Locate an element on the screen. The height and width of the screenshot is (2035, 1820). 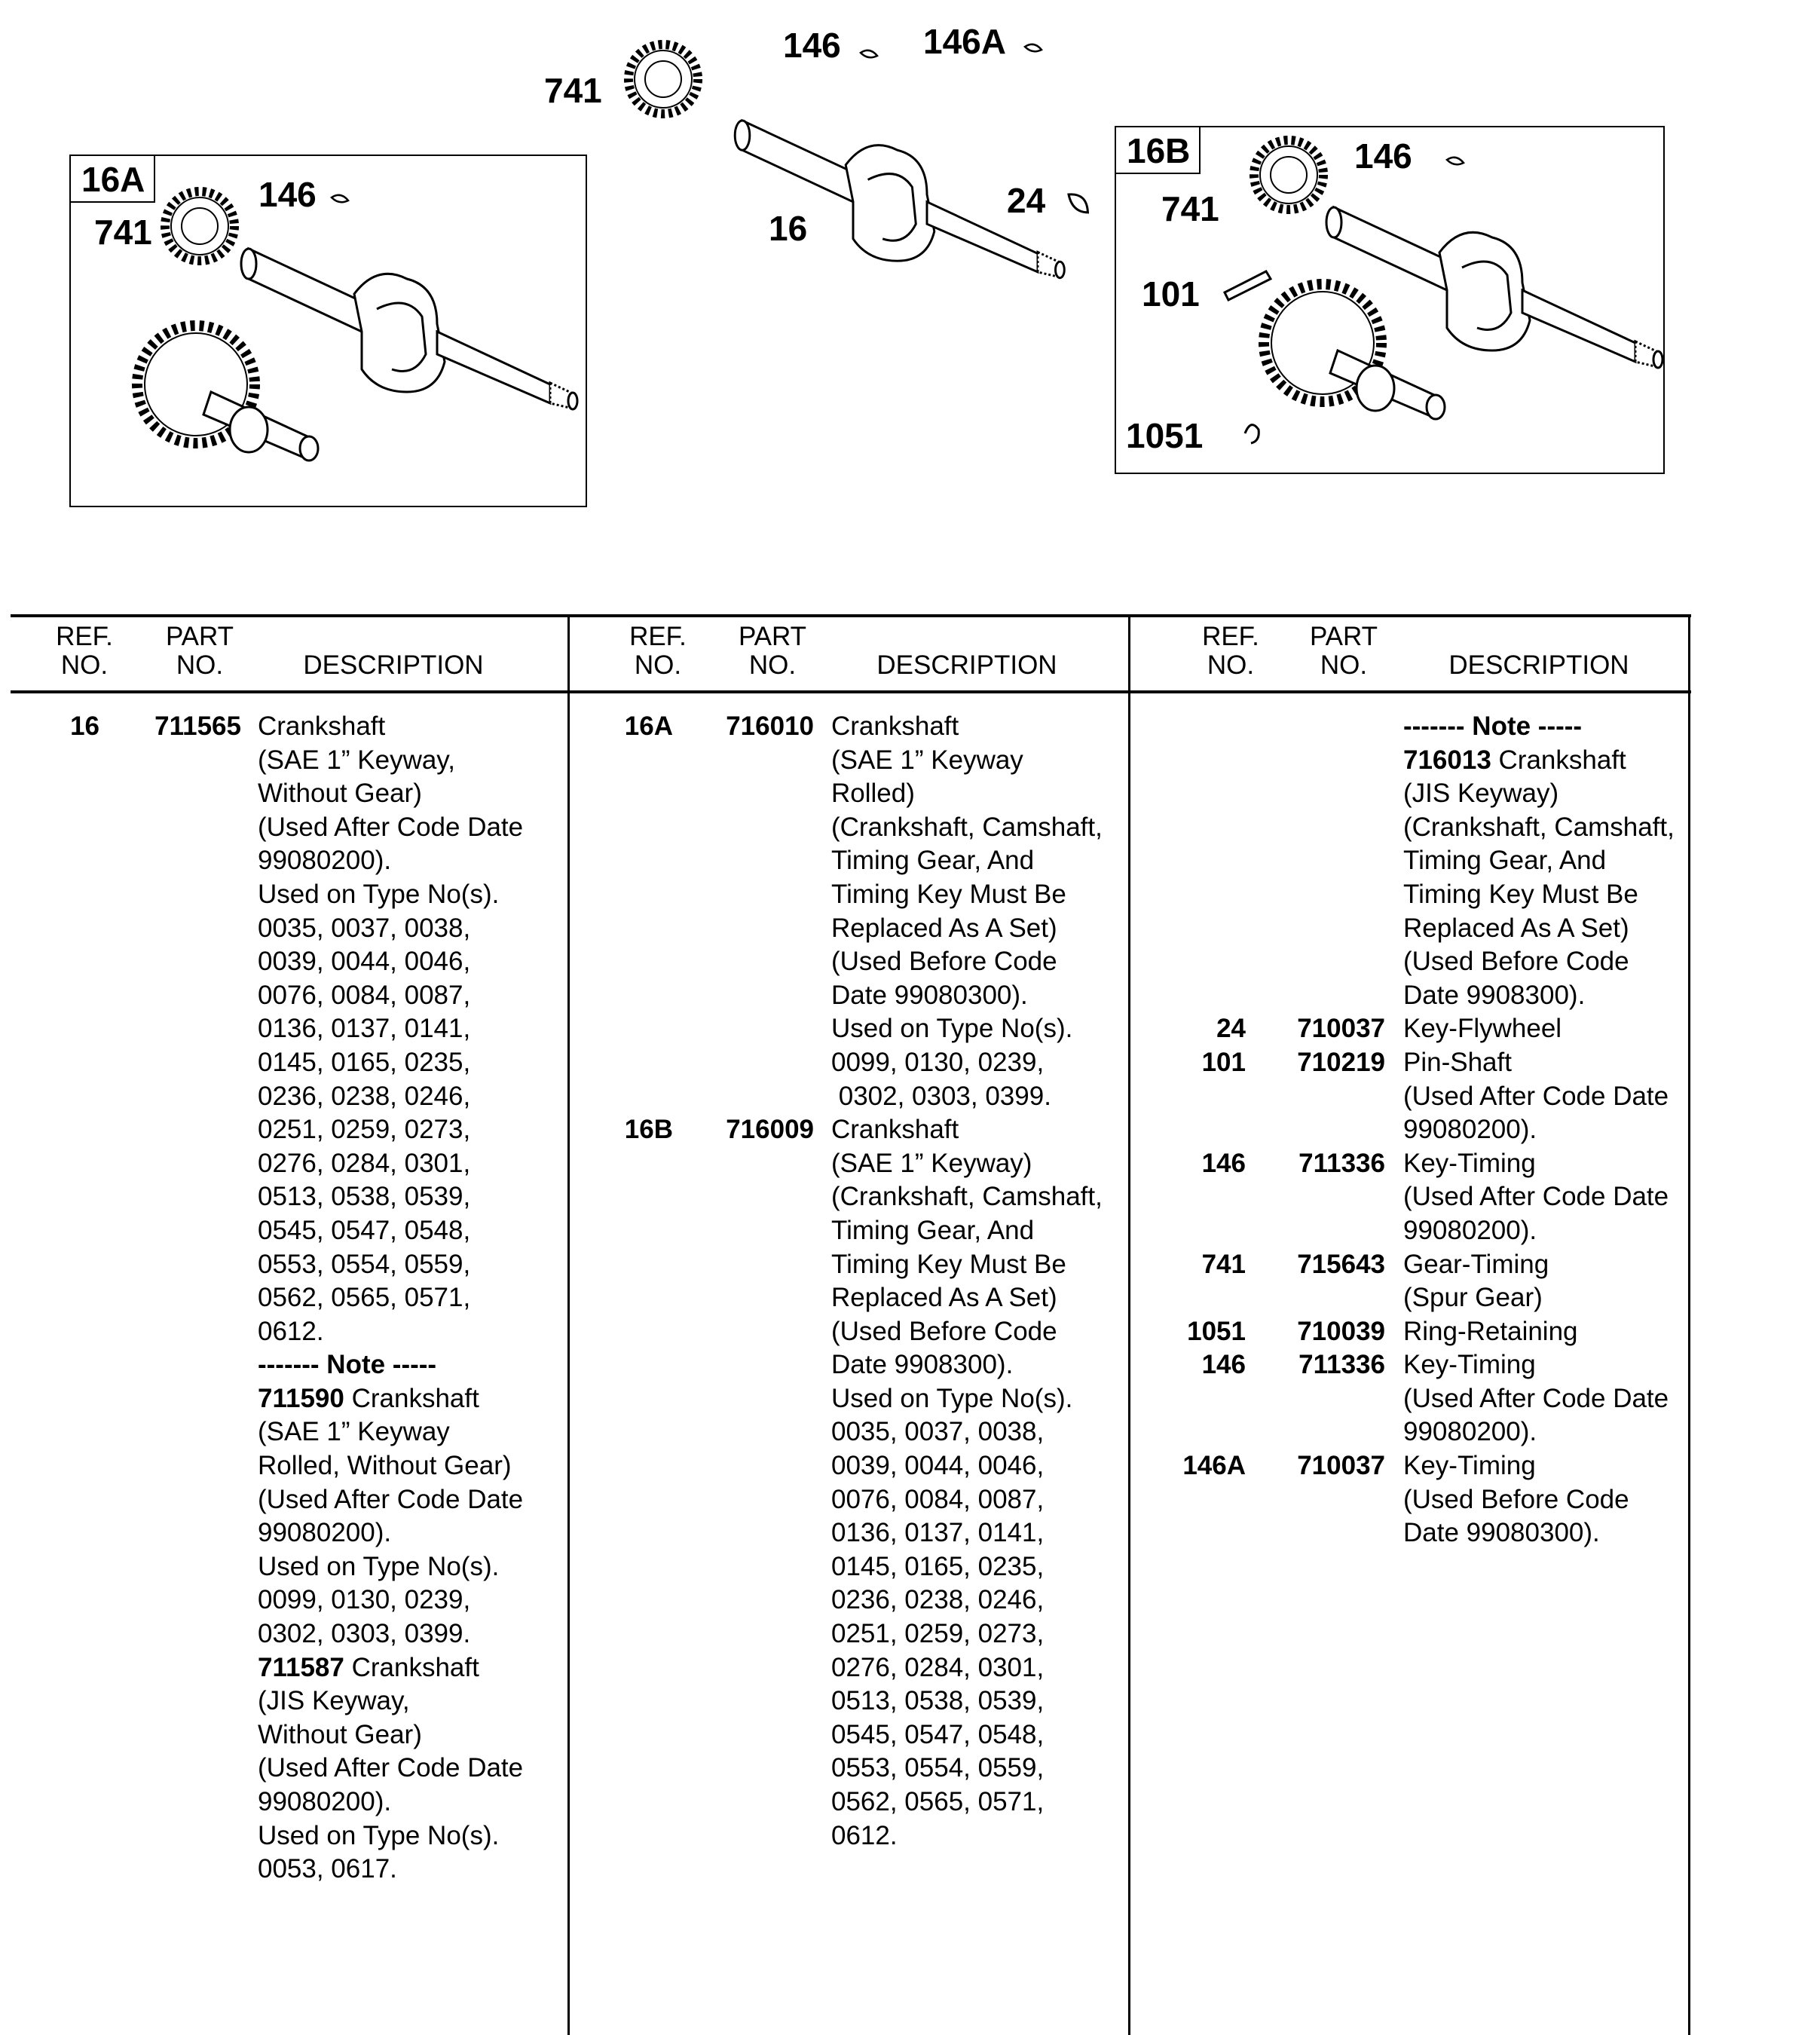
description-line: (JIS Keyway, is located at coordinates (1039, 1702).